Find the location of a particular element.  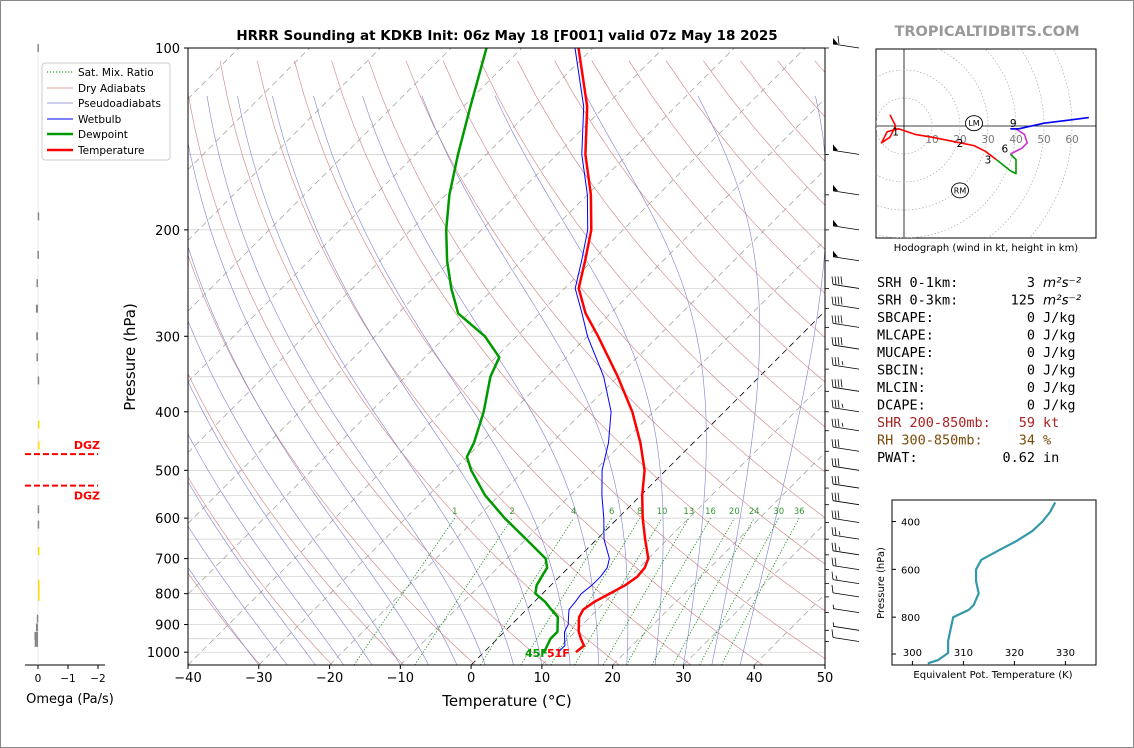

index-label: SHR 200-850mb: is located at coordinates (934, 423).